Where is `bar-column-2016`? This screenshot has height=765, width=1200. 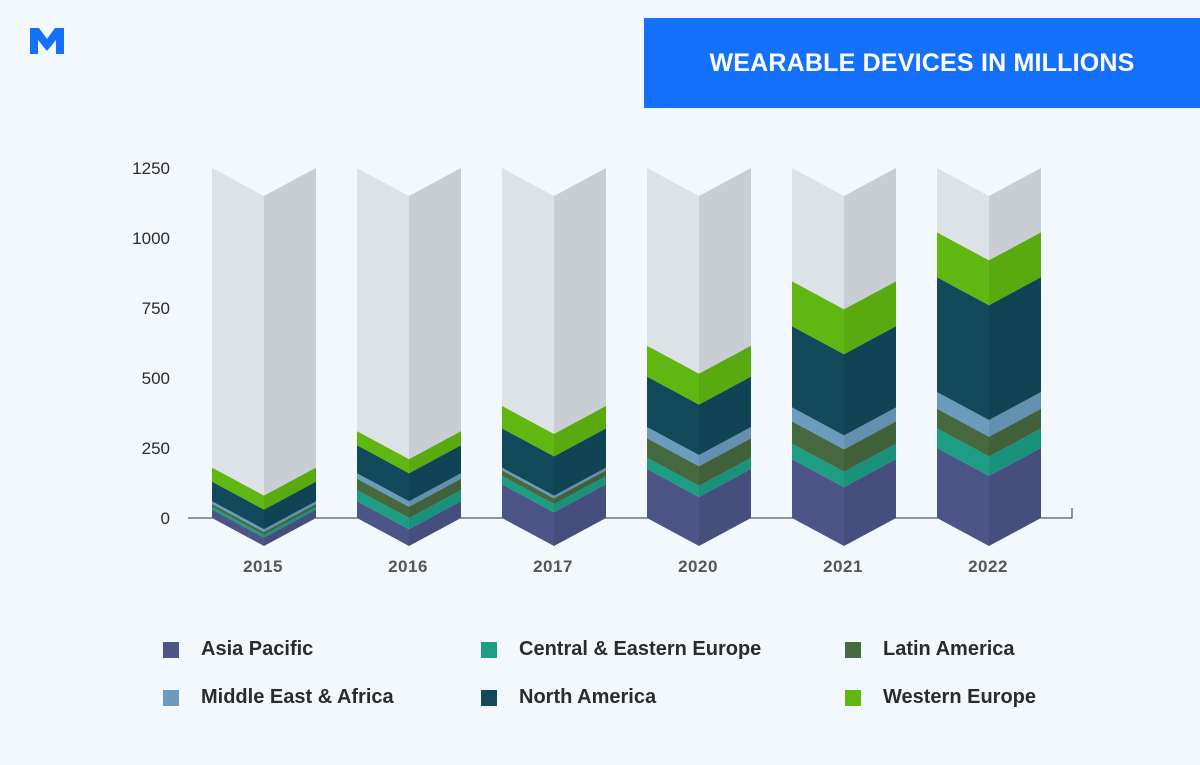
bar-column-2016 is located at coordinates (409, 357).